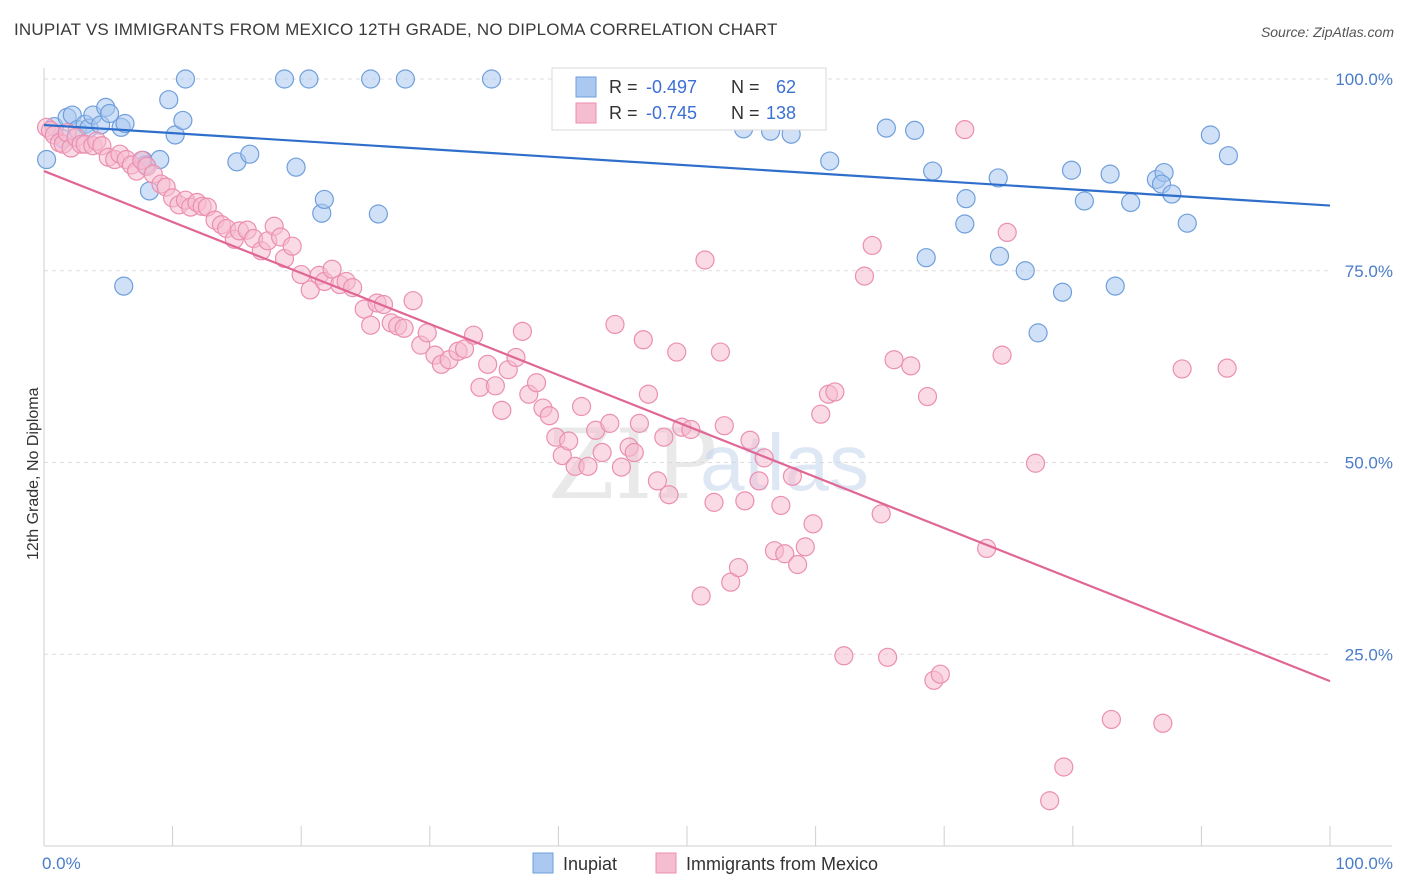 Image resolution: width=1406 pixels, height=892 pixels. Describe the element at coordinates (33, 473) in the screenshot. I see `y-axis-title: 12th Grade, No Diploma` at that location.